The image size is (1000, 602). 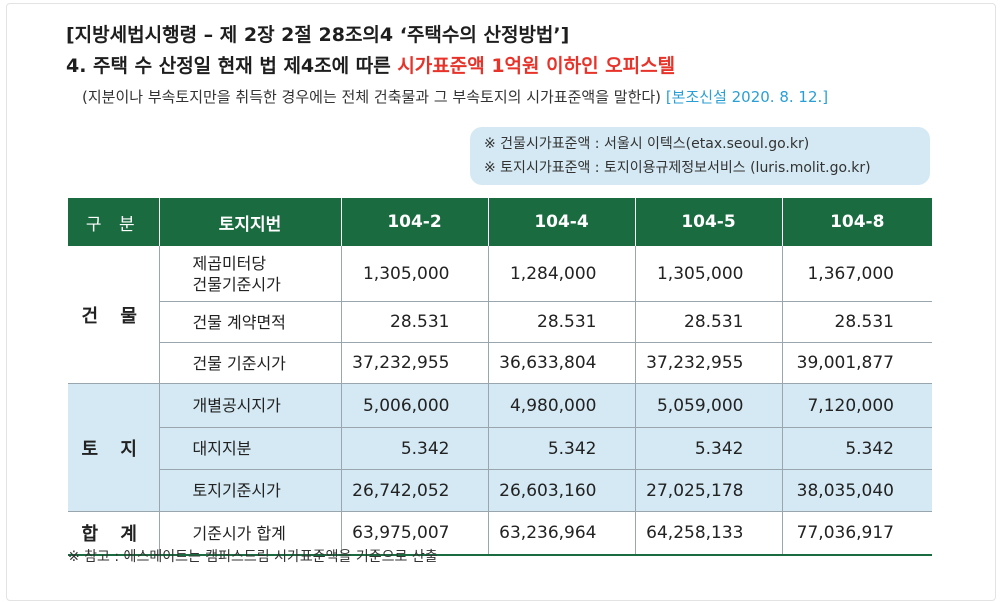 I want to click on row-label-line: 제곱미터당, so click(x=229, y=263).